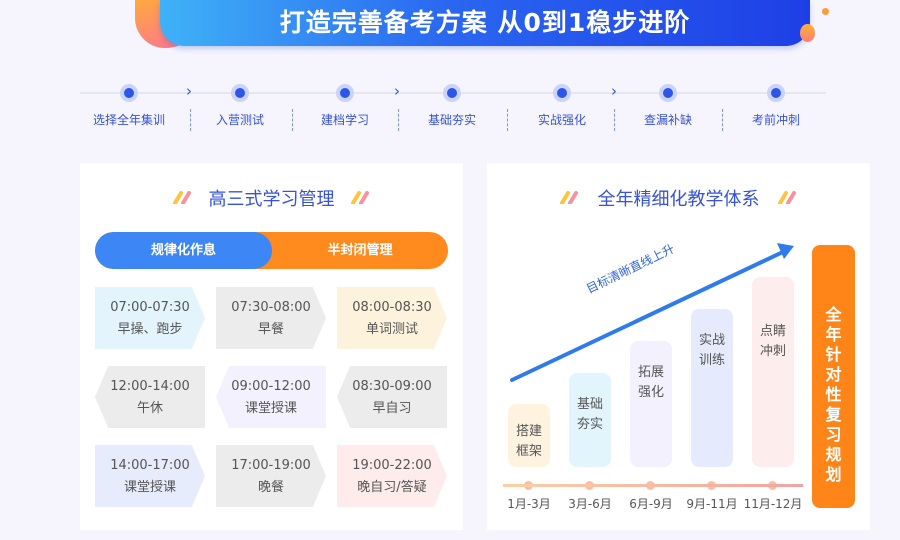  What do you see at coordinates (271, 199) in the screenshot?
I see `card-title: 高三式学习管理` at bounding box center [271, 199].